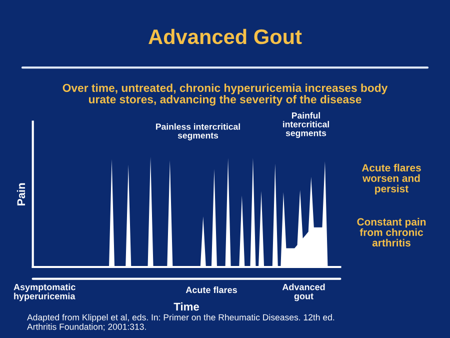  Describe the element at coordinates (180, 322) in the screenshot. I see `text: Adapted from Klippel et al, eds. In: Primer on the Rheumatic Diseases. 12th ed. Arthritis Foundation; 2001:313.` at that location.